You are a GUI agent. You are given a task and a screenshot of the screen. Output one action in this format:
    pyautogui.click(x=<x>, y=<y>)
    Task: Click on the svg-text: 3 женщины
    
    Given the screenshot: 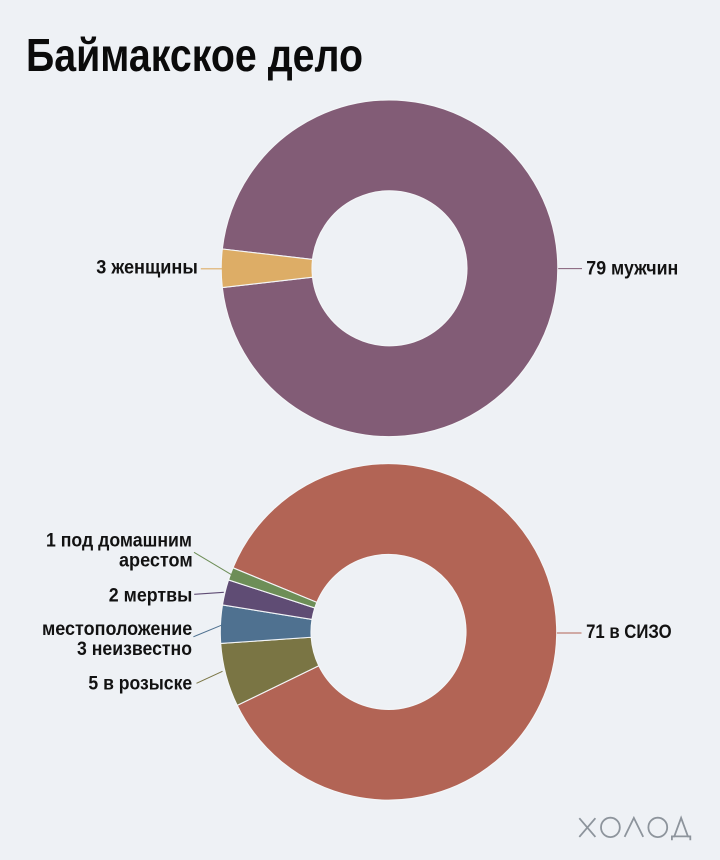 What is the action you would take?
    pyautogui.click(x=147, y=267)
    